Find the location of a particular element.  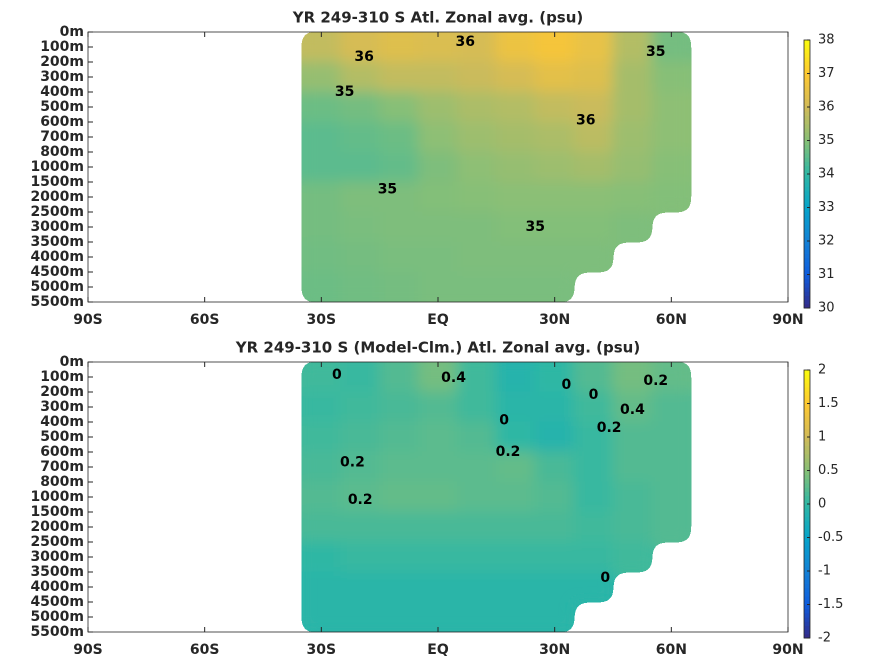

contour-label: 36 is located at coordinates (464, 42).